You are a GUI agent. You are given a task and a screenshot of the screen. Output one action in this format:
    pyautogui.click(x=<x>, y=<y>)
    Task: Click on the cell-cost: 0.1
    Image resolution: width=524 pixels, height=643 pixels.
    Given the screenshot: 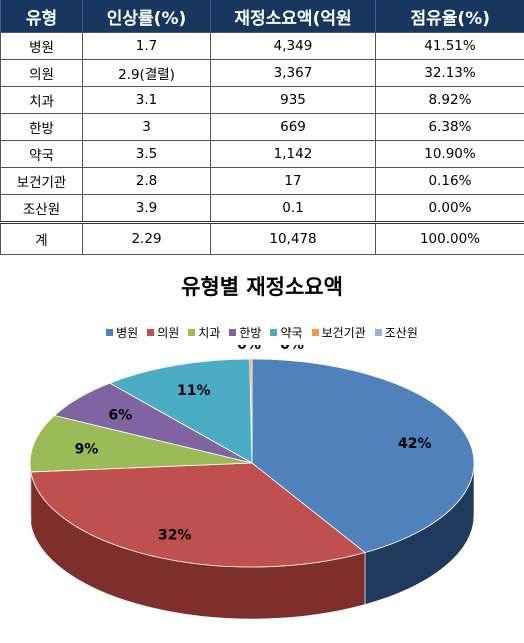 What is the action you would take?
    pyautogui.click(x=293, y=208)
    